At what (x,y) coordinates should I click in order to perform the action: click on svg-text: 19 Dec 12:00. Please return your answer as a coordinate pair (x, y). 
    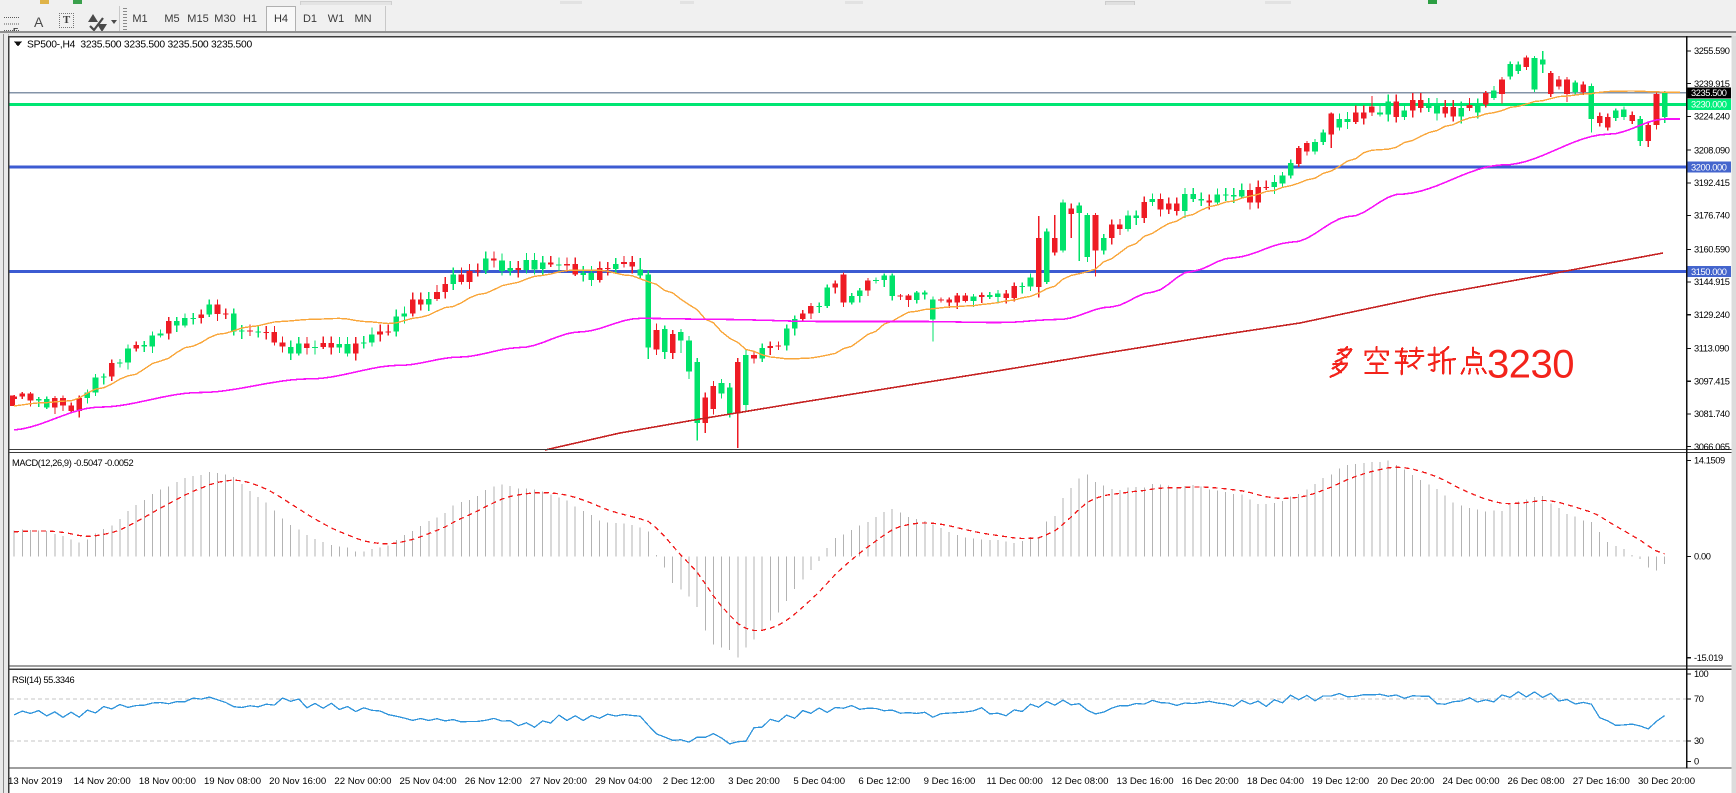
    Looking at the image, I should click on (1340, 781).